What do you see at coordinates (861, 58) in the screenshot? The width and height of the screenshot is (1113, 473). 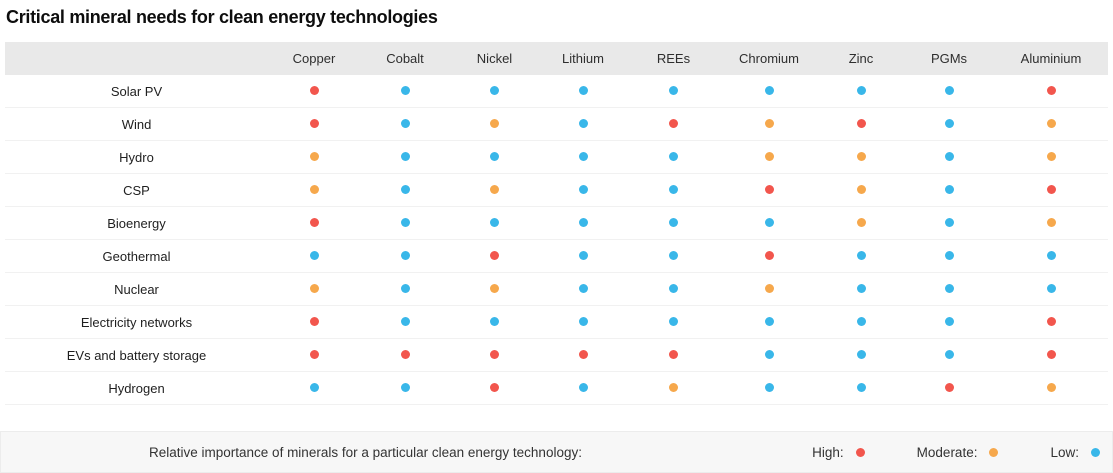 I see `column-header-zinc: Zinc` at bounding box center [861, 58].